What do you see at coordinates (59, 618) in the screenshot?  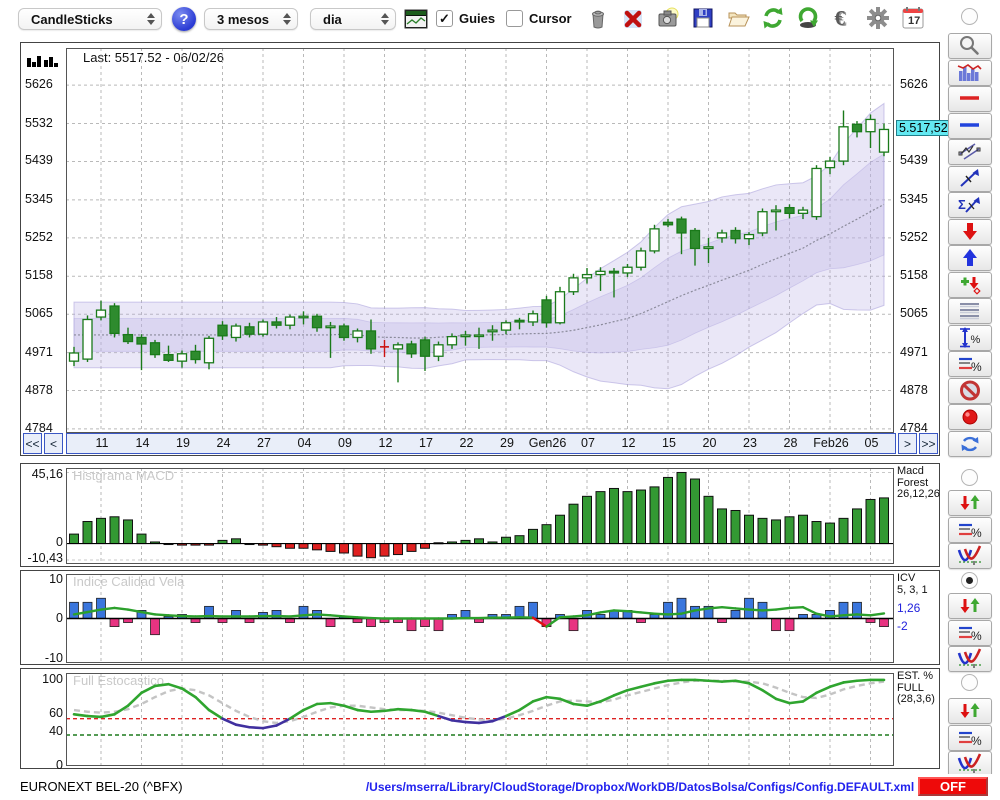 I see `icv-yzero-label: 0` at bounding box center [59, 618].